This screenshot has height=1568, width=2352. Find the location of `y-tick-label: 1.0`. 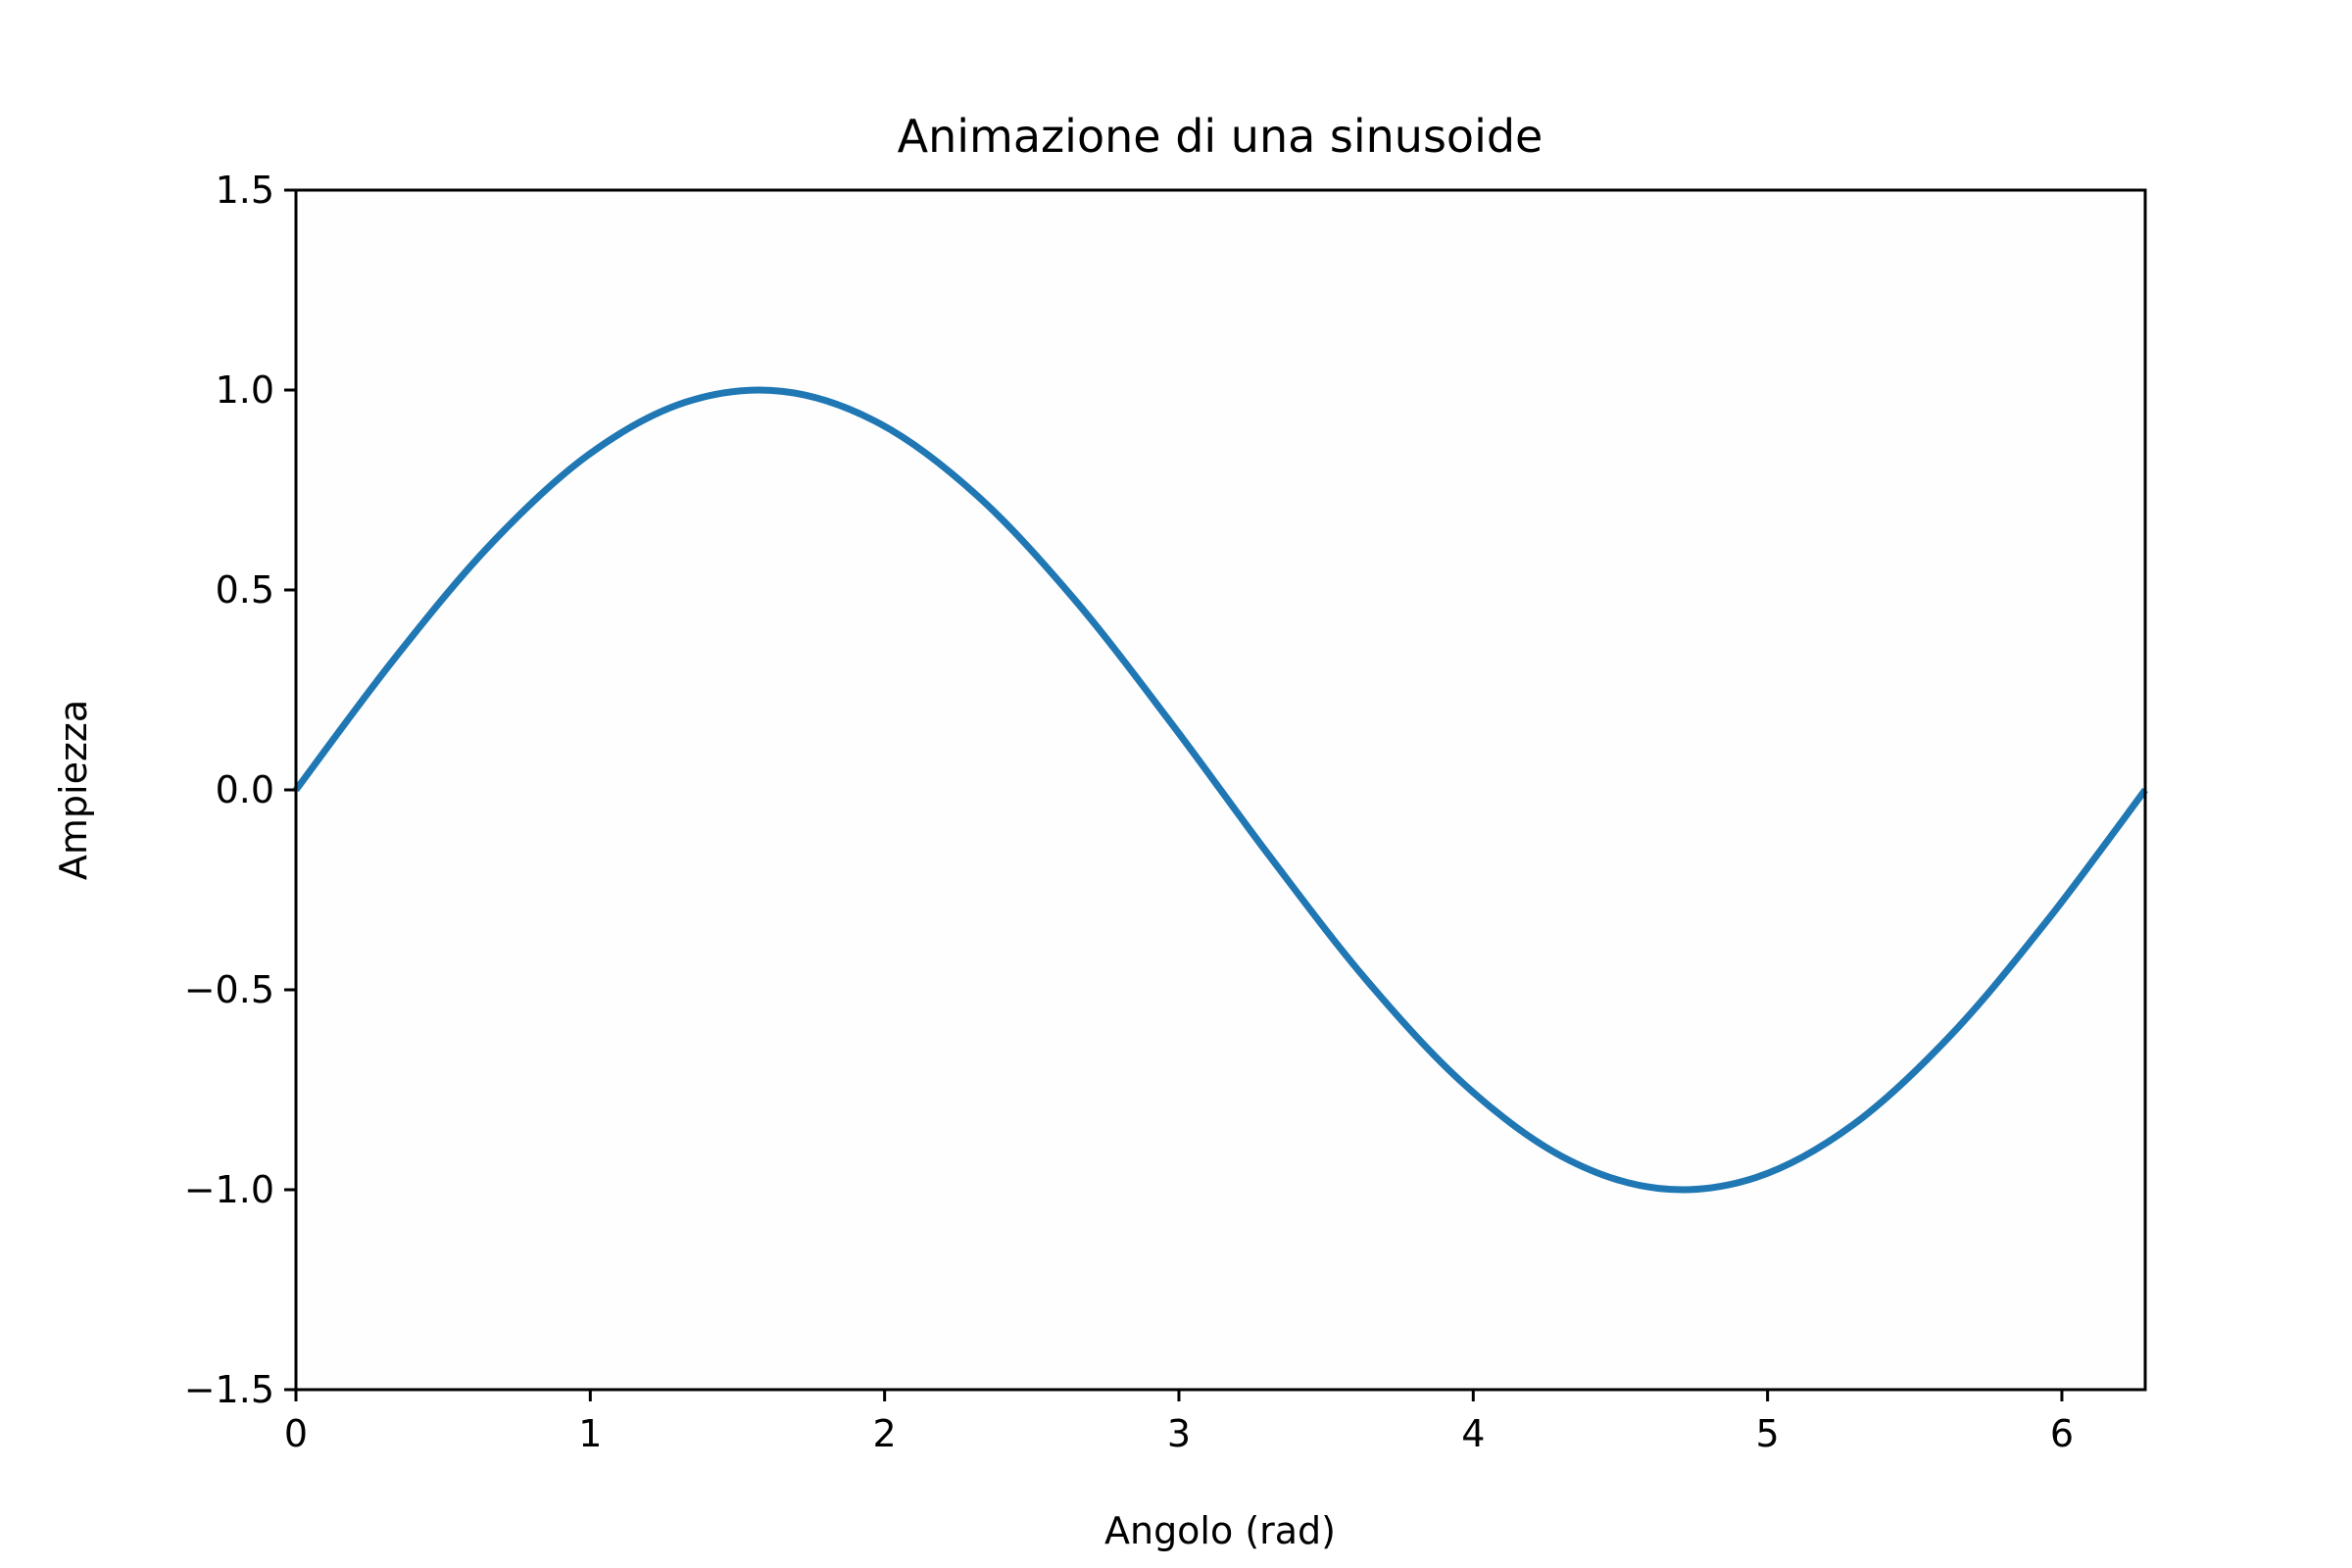

y-tick-label: 1.0 is located at coordinates (245, 390).